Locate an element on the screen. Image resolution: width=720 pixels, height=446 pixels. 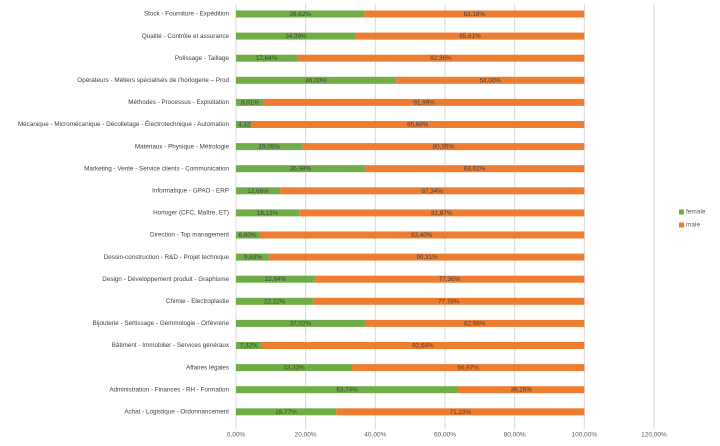
legend-swatch-male is located at coordinates (681, 225).